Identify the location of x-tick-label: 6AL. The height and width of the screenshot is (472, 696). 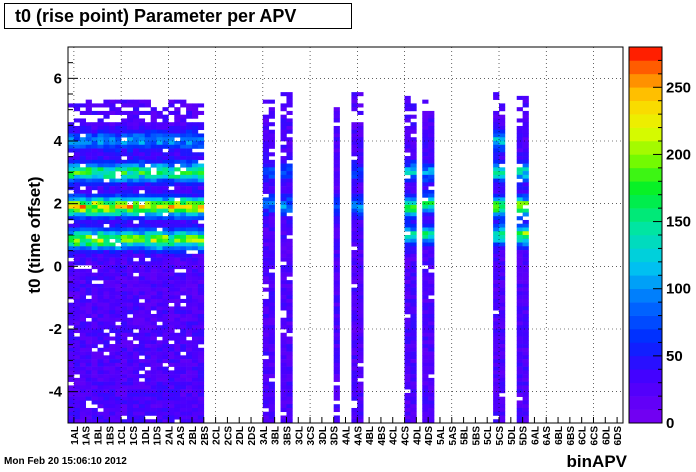
(535, 435).